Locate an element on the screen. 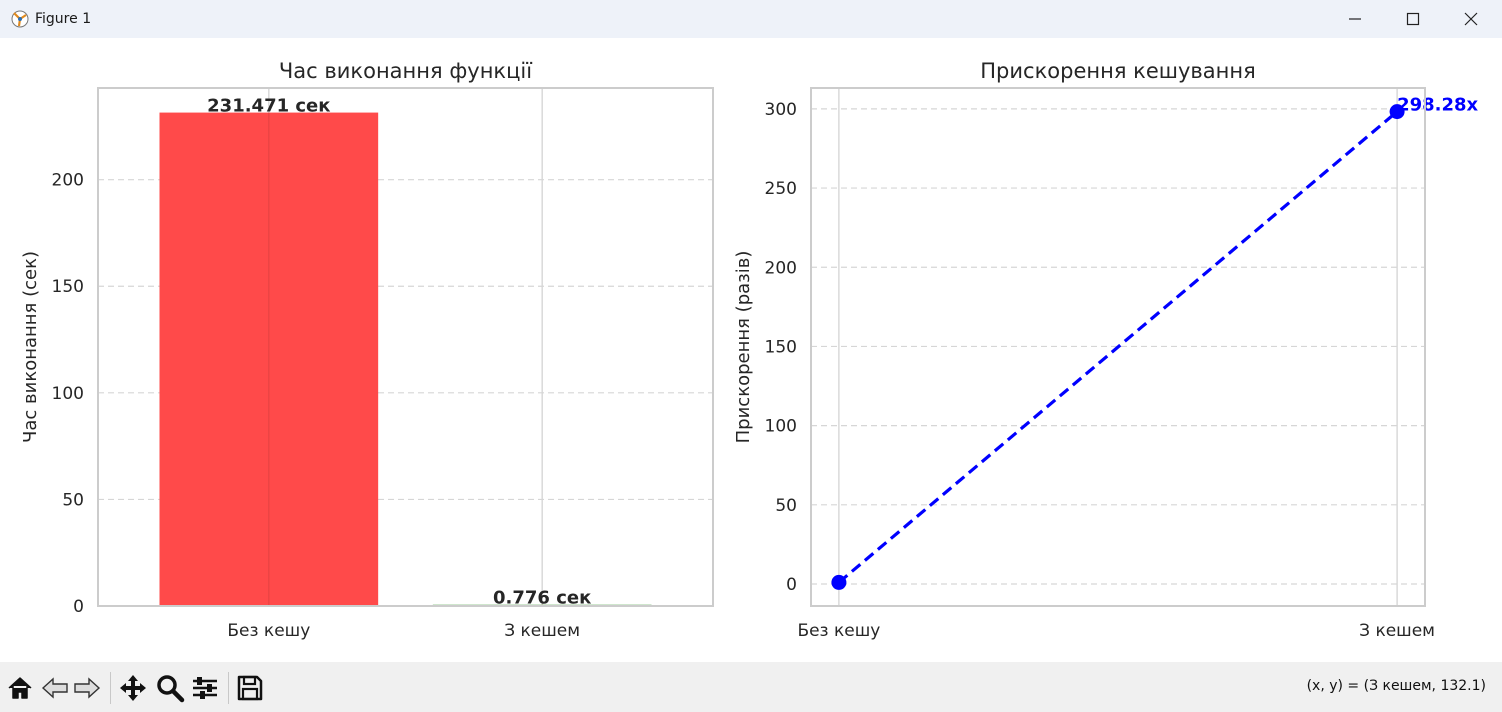 The height and width of the screenshot is (712, 1502). coordinate-readout: (x, y) = (З кешем, 132.1) is located at coordinates (1396, 686).